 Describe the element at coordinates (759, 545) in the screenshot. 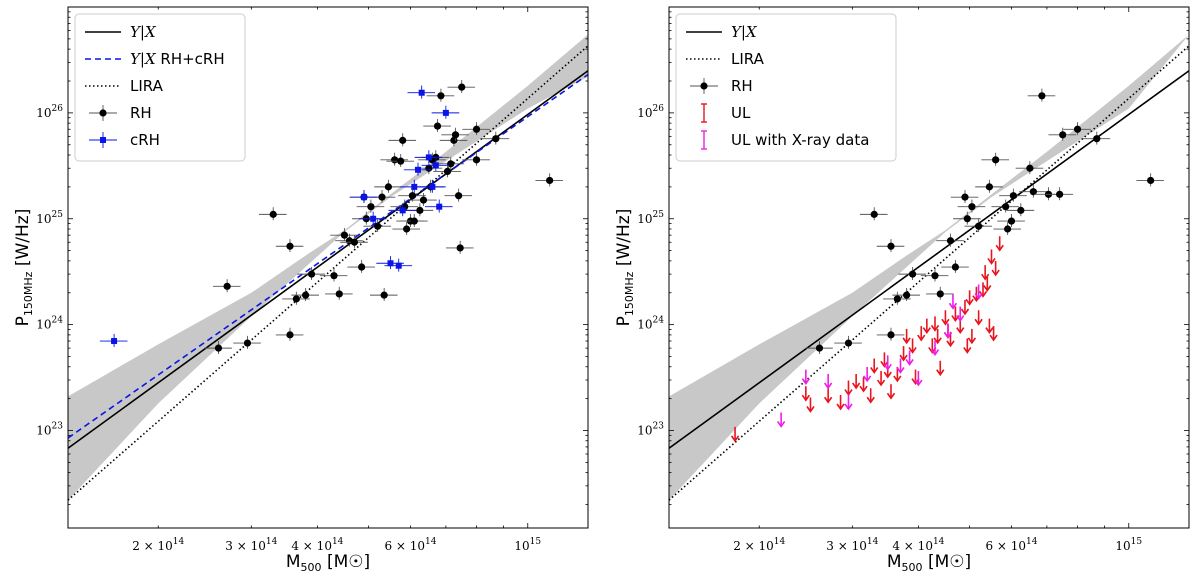

I see `x-tick-label: 2 × 1014` at that location.